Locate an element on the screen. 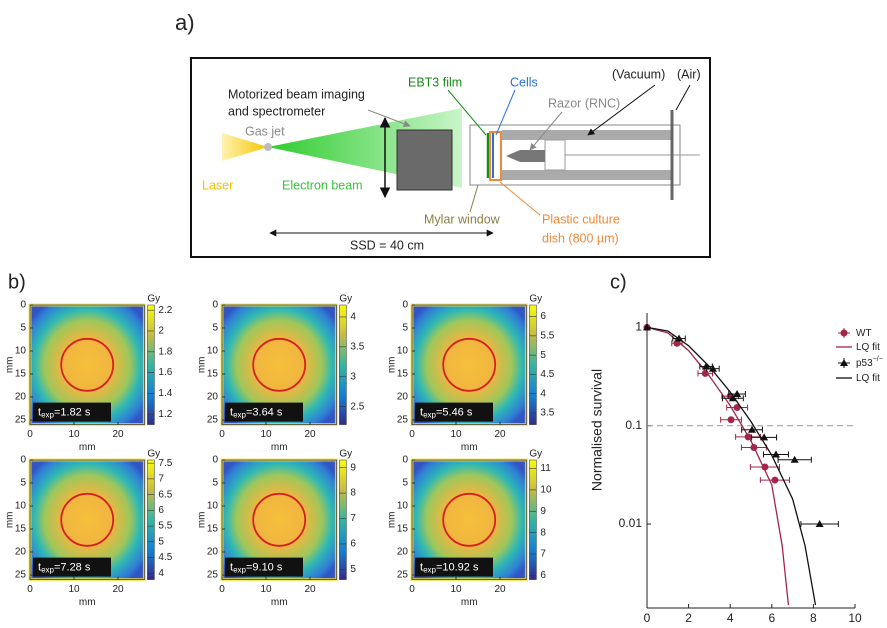 The image size is (887, 628). colorbar-tick-label: 1.6 is located at coordinates (165, 372).